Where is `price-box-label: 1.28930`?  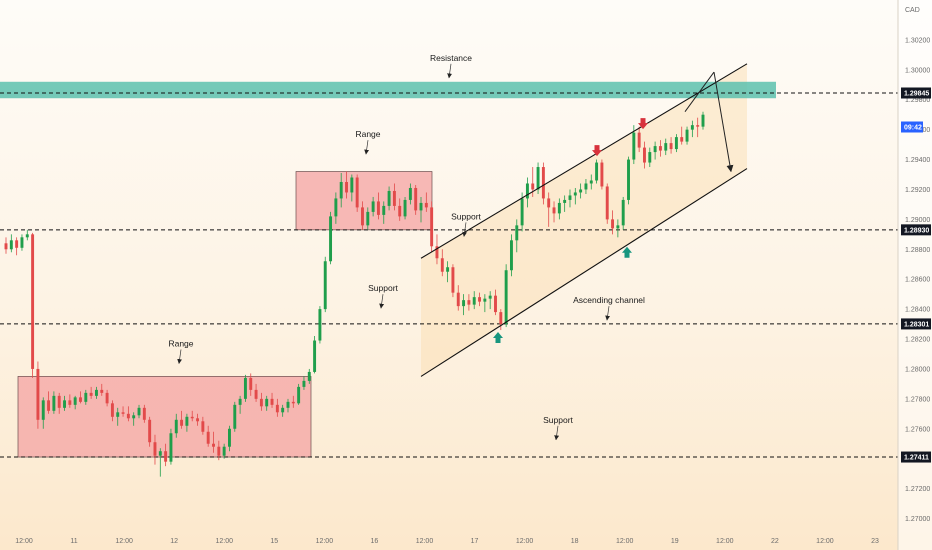
price-box-label: 1.28930 is located at coordinates (916, 230).